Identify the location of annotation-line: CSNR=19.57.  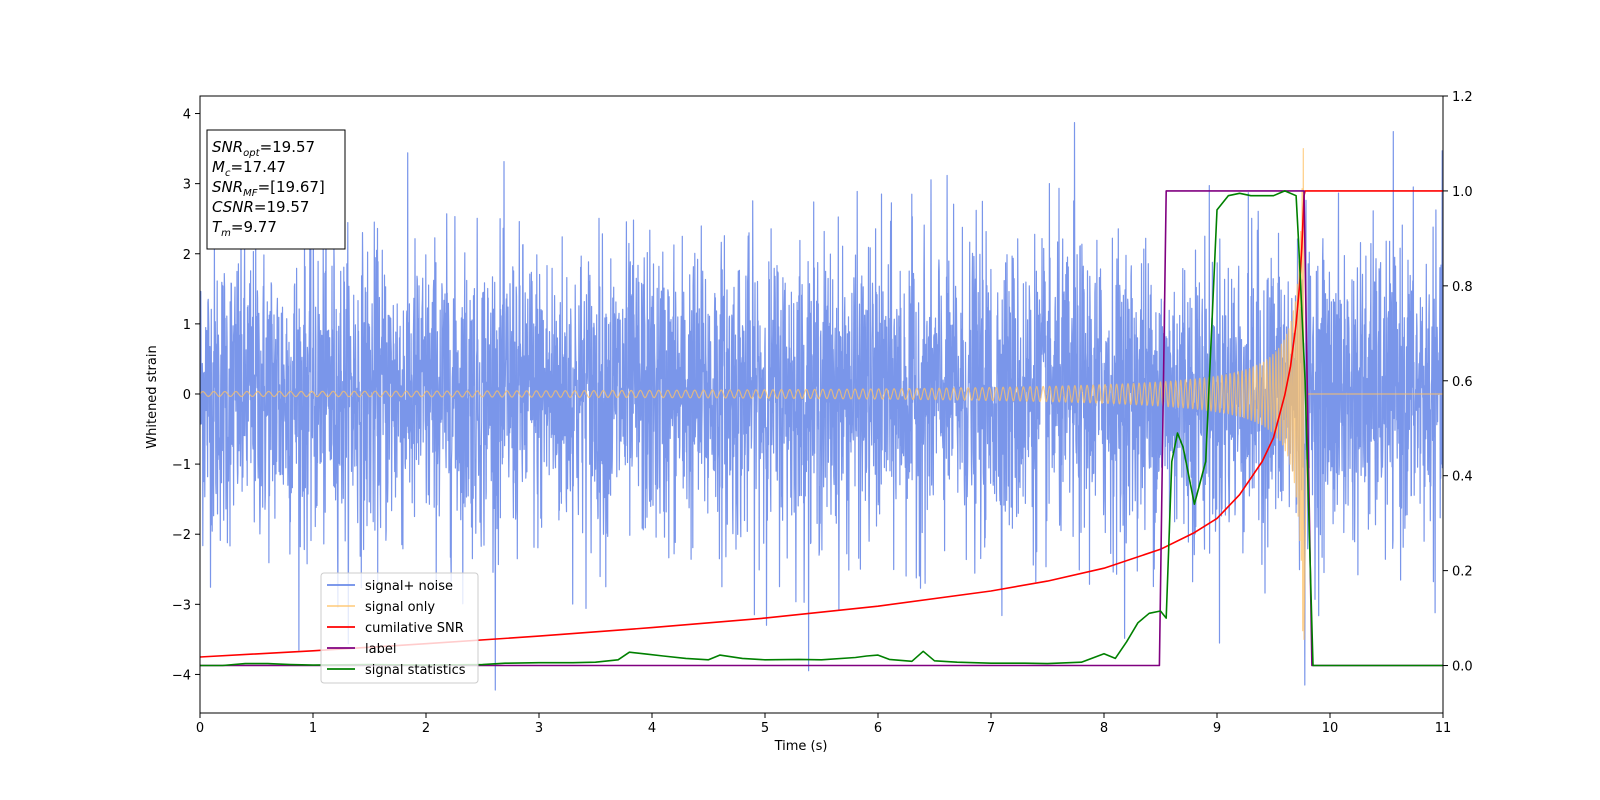
(260, 207).